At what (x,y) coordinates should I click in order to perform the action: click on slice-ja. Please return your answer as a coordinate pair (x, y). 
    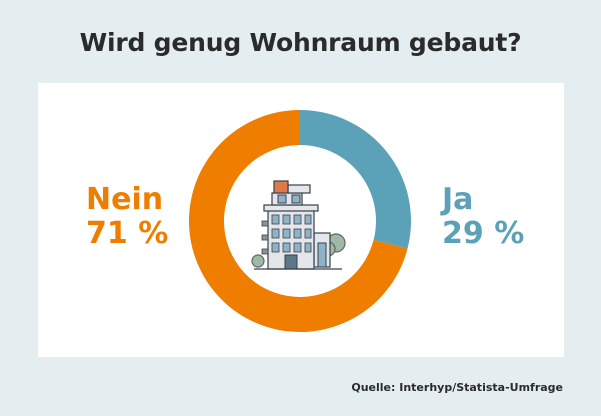
    Looking at the image, I should click on (355, 179).